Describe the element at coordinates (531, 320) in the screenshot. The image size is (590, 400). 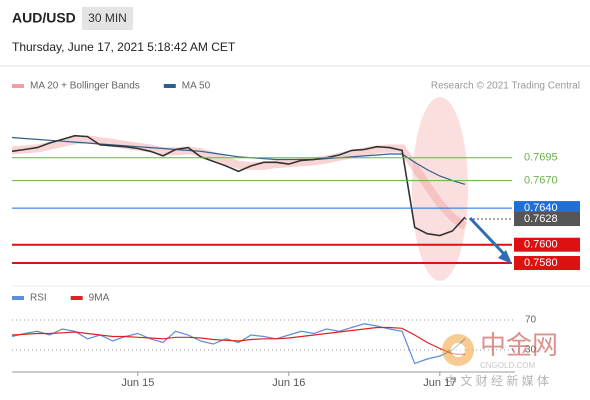
I see `y-tick-label: 70` at that location.